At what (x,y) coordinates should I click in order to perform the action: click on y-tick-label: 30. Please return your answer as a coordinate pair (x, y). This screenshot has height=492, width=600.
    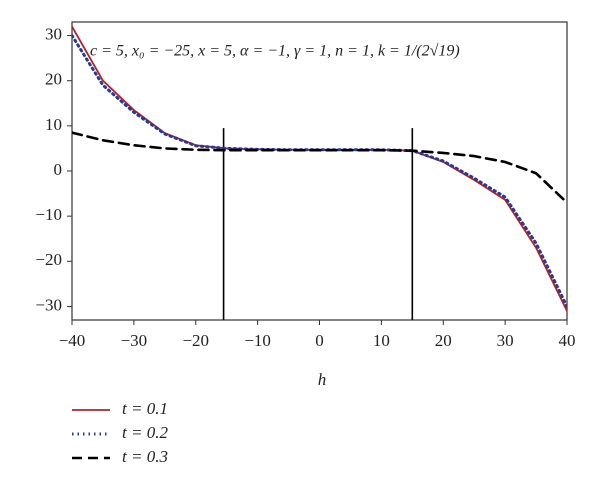
    Looking at the image, I should click on (53, 33).